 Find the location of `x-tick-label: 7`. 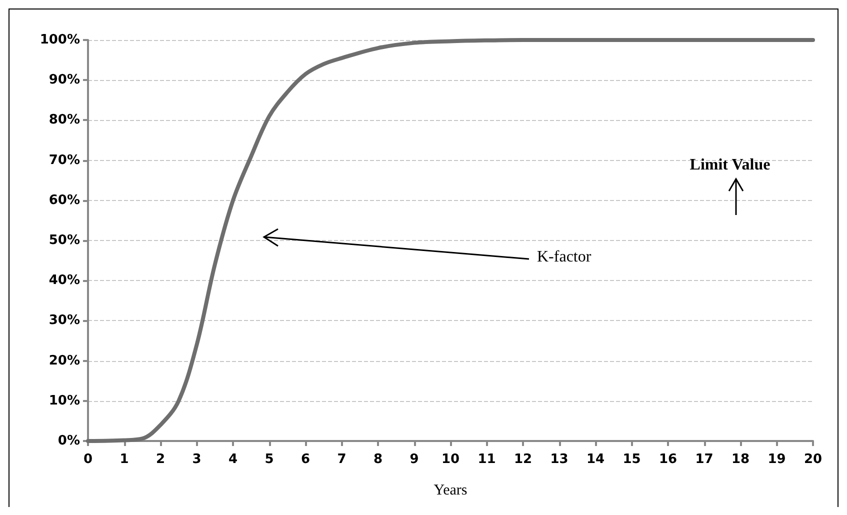

x-tick-label: 7 is located at coordinates (341, 459).